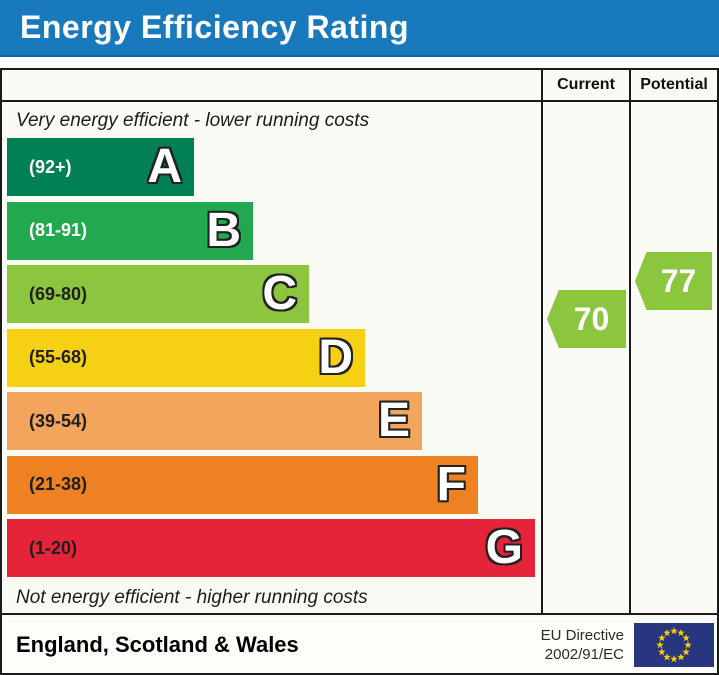 The height and width of the screenshot is (675, 719). I want to click on band-range-label: (92+), so click(50, 166).